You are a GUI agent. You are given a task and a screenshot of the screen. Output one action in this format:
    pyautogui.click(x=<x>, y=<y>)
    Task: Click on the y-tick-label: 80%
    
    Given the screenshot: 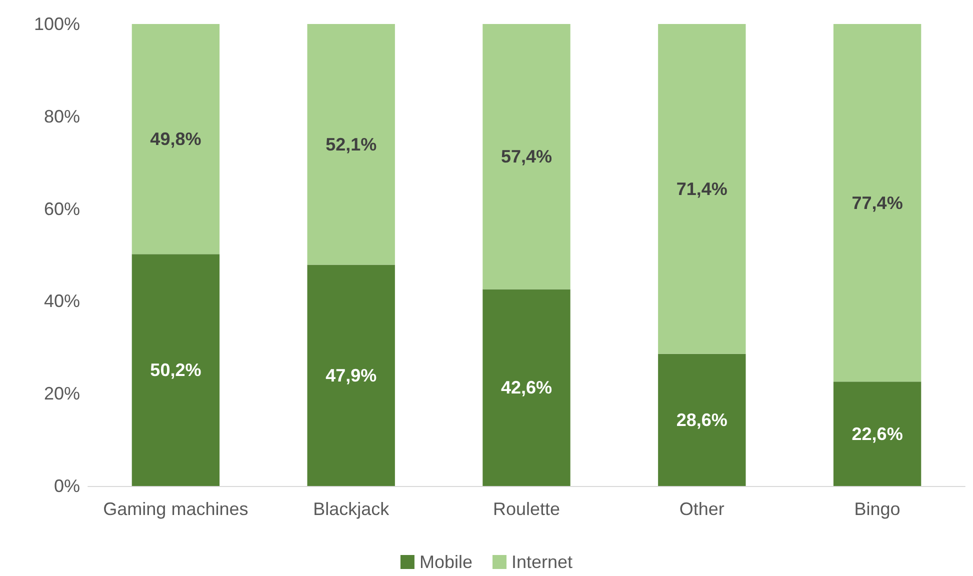 What is the action you would take?
    pyautogui.click(x=62, y=116)
    